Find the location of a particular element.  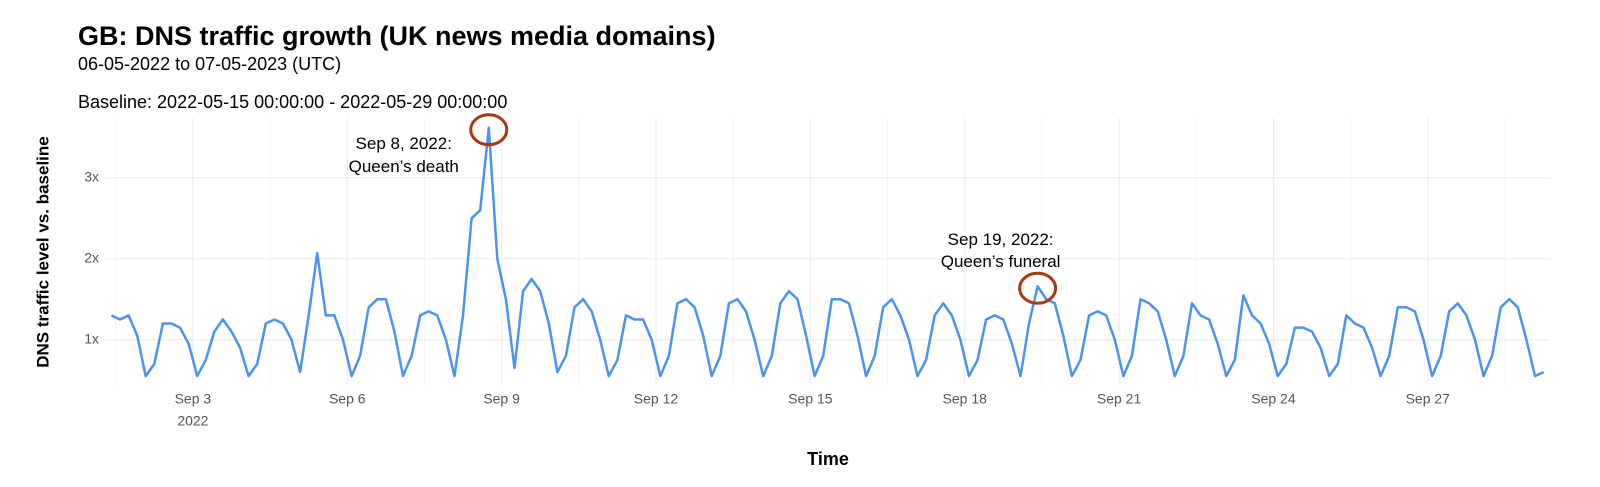

x-tick-sublabel: 2022 is located at coordinates (192, 421).